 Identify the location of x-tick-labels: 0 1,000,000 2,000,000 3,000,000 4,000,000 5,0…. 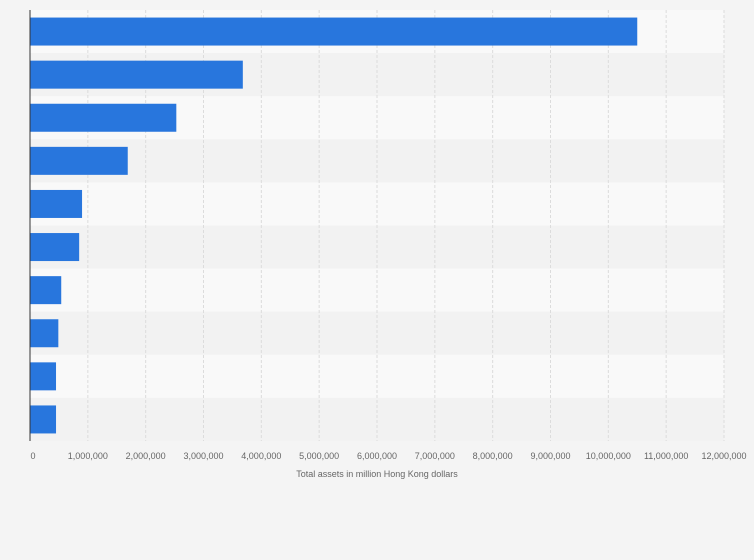
(388, 456).